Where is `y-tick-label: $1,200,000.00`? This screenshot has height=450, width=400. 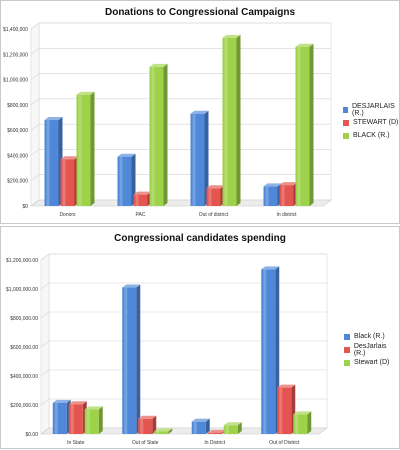 y-tick-label: $1,200,000.00 is located at coordinates (22, 261).